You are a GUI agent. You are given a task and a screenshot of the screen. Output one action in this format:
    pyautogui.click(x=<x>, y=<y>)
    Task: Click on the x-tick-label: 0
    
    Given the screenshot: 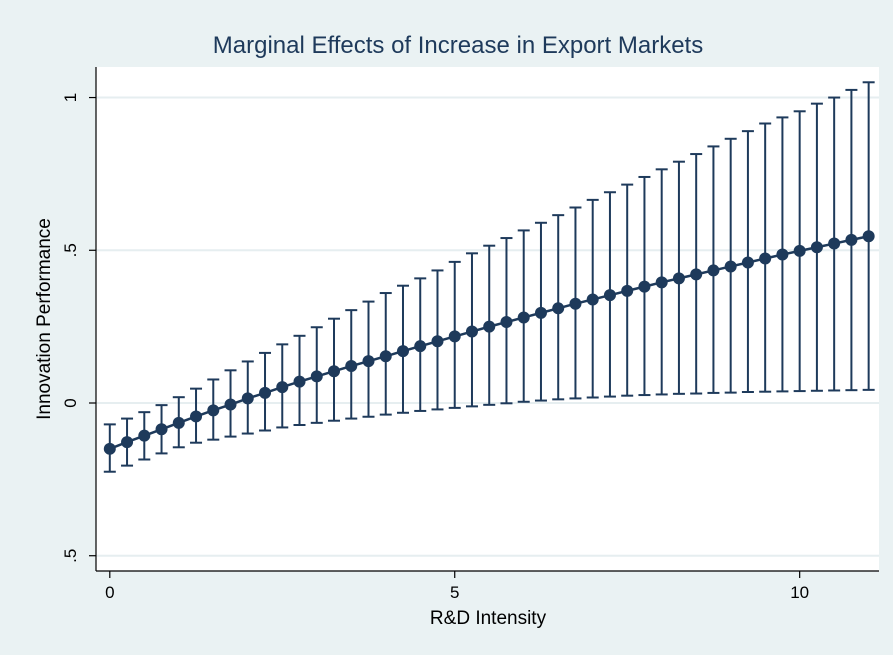 What is the action you would take?
    pyautogui.click(x=109, y=592)
    